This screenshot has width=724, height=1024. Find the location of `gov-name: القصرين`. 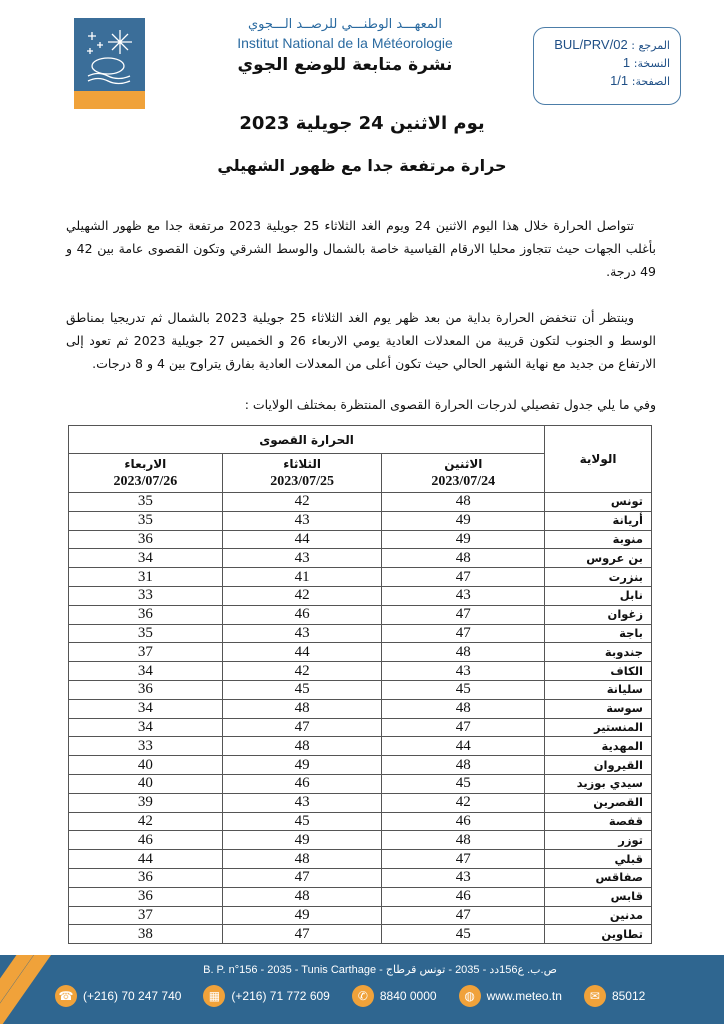

gov-name: القصرين is located at coordinates (598, 802).